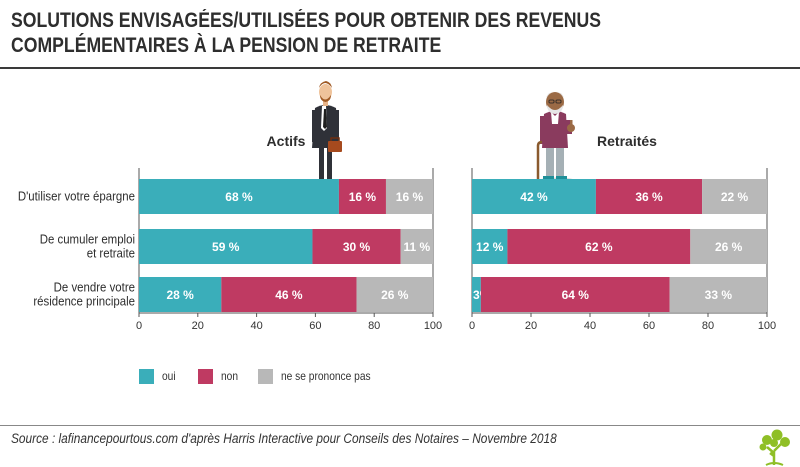  Describe the element at coordinates (627, 141) in the screenshot. I see `panel-title-retraites: Retraités` at that location.